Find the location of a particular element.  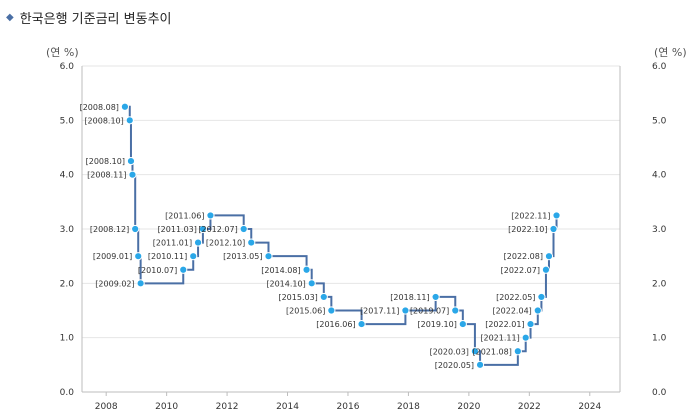

chart-title-row: ◆ 한국은행 기준금리 변동추이 is located at coordinates (89, 17).